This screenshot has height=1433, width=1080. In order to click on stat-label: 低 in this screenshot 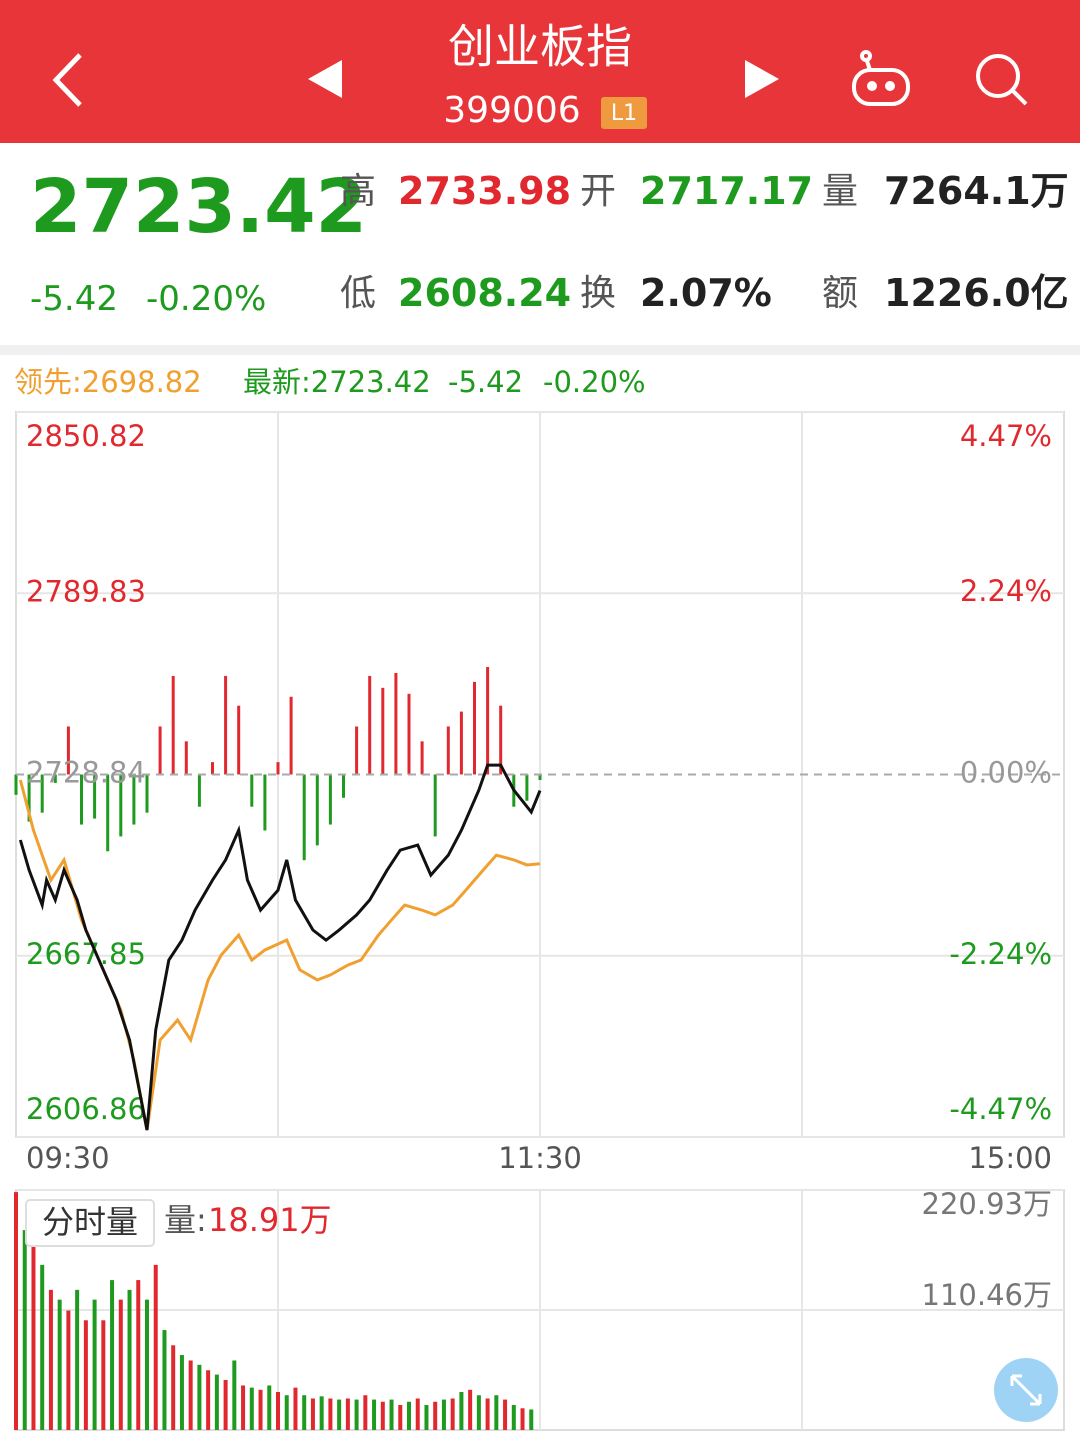, I will do `click(358, 293)`.